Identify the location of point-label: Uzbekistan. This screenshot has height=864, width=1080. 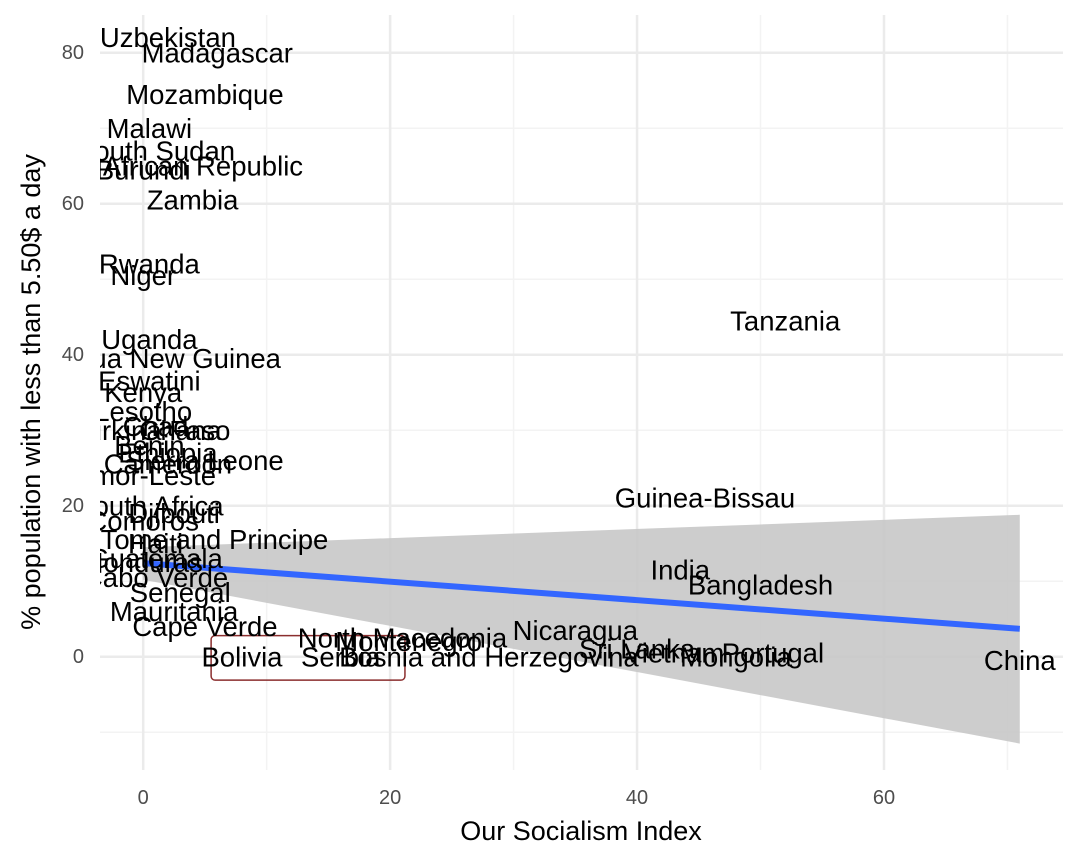
(168, 37).